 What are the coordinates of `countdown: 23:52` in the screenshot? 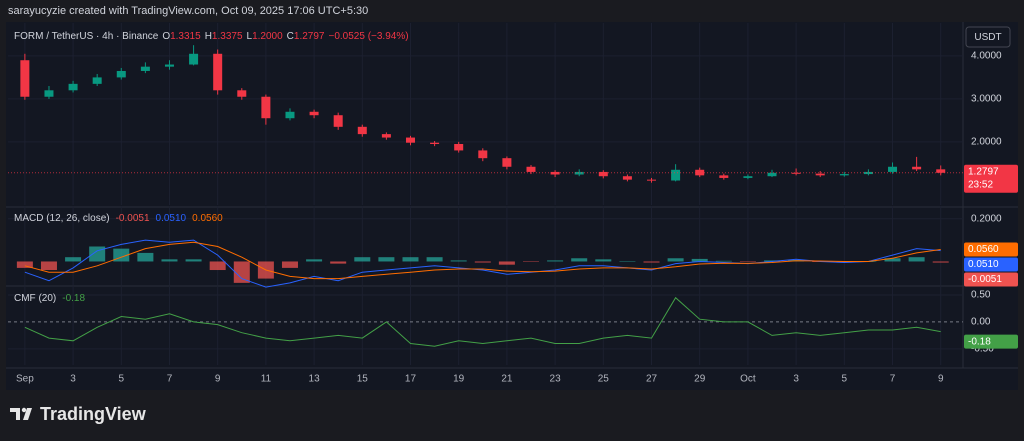 It's located at (980, 184).